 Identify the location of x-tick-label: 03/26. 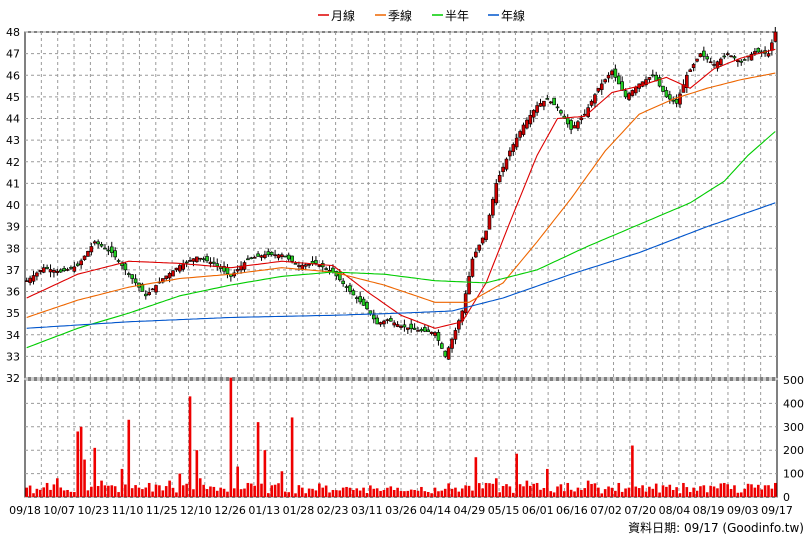
(401, 510).